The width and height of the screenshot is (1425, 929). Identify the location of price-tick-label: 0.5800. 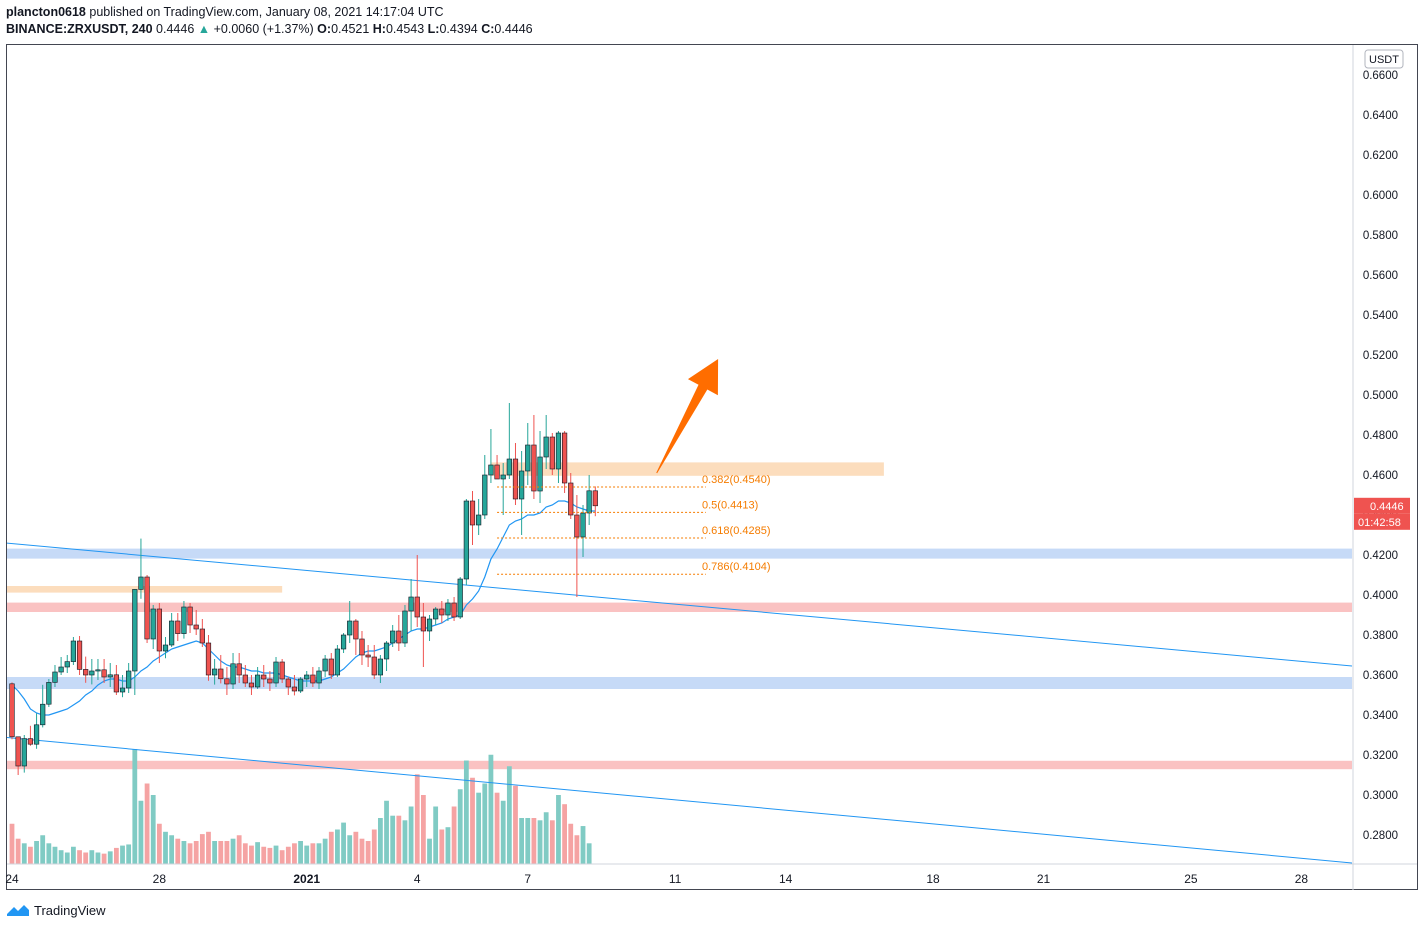
(1380, 236).